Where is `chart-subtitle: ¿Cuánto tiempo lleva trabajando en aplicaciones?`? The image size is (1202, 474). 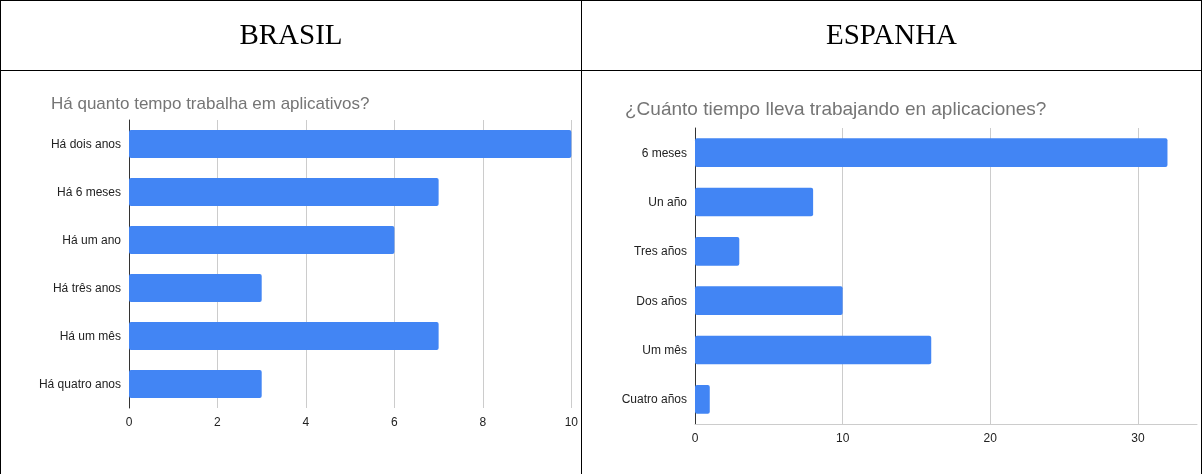 chart-subtitle: ¿Cuánto tiempo lleva trabajando en aplicaciones? is located at coordinates (836, 108).